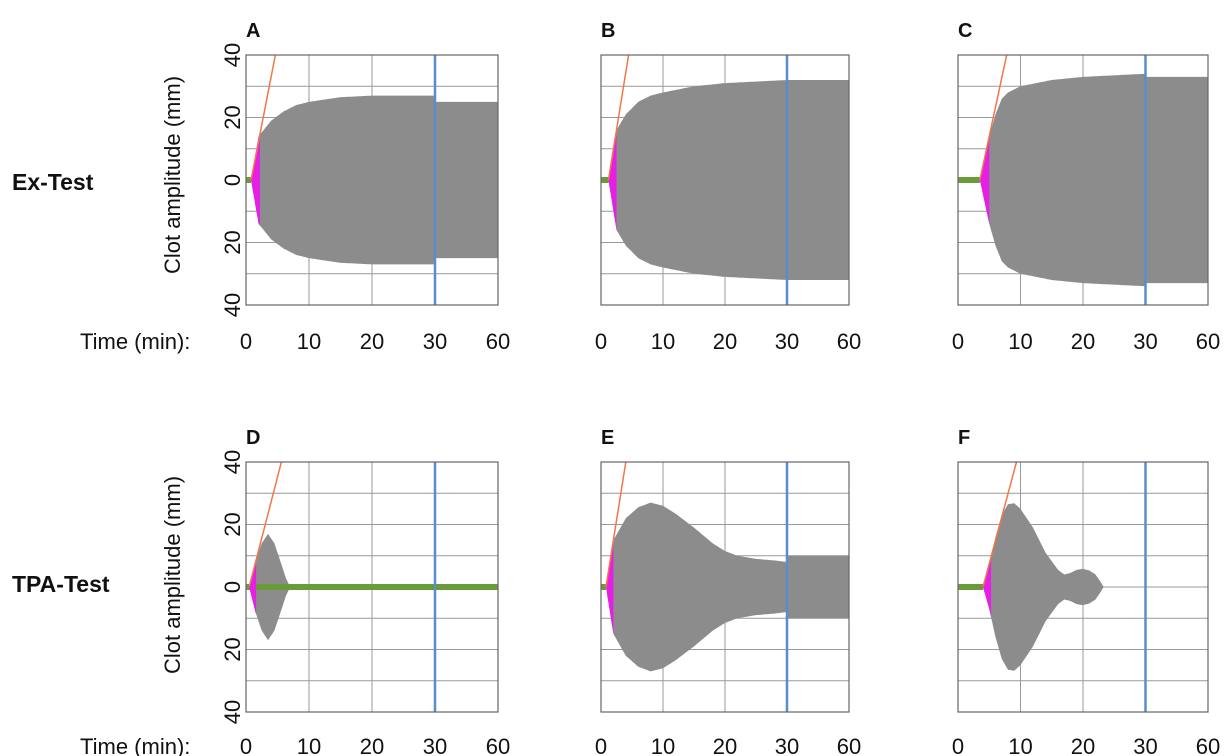  I want to click on panel-letter: C, so click(965, 31).